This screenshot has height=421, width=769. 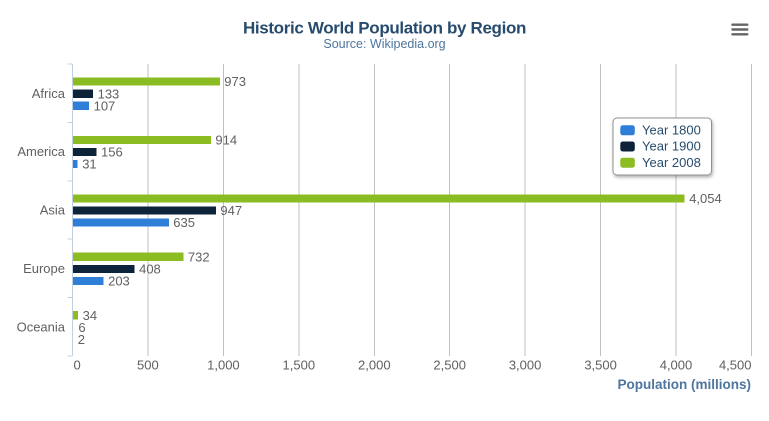 What do you see at coordinates (235, 81) in the screenshot?
I see `svg-text: 973` at bounding box center [235, 81].